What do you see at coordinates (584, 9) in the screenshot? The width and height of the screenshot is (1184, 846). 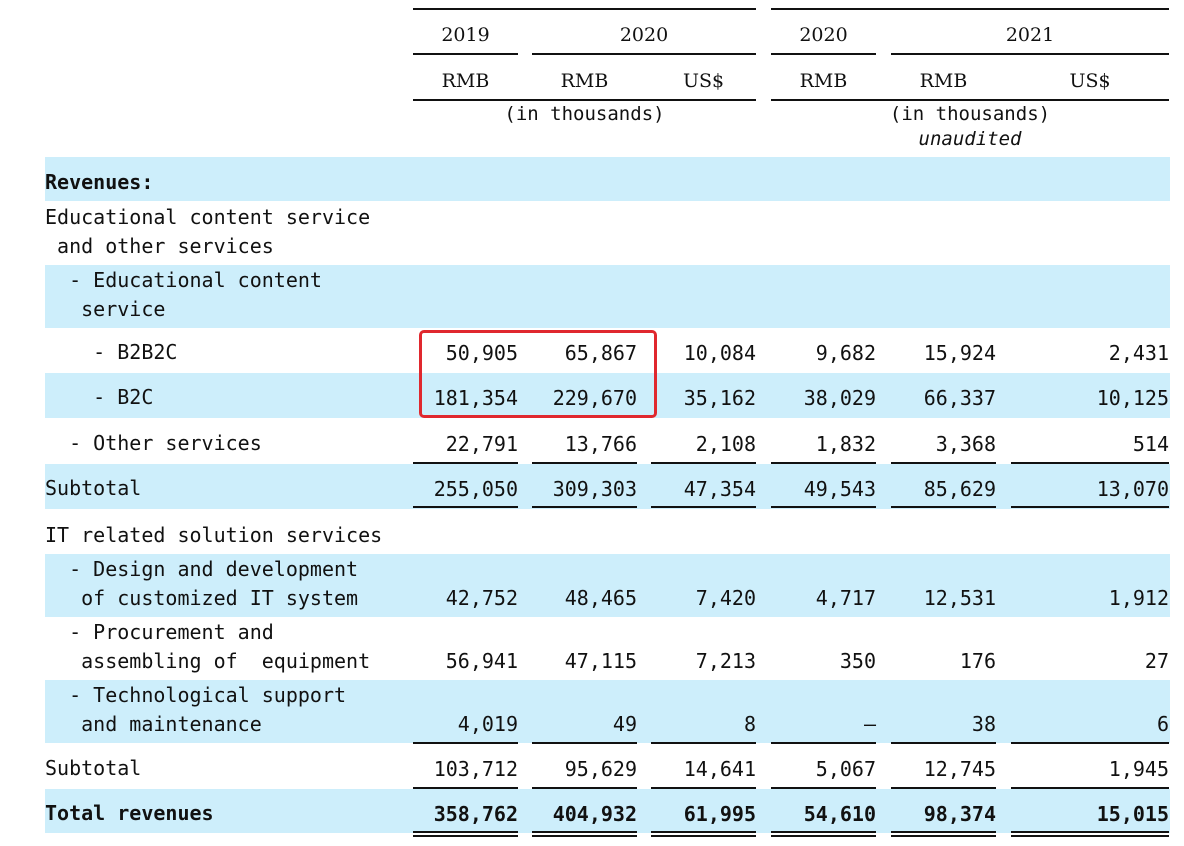 I see `header-top-rule-left` at bounding box center [584, 9].